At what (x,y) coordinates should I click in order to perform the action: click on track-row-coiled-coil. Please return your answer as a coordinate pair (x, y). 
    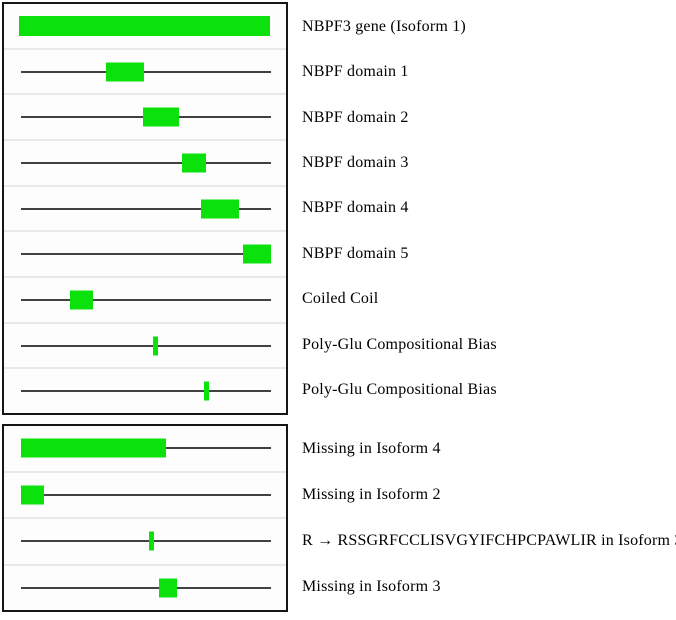
    Looking at the image, I should click on (145, 301).